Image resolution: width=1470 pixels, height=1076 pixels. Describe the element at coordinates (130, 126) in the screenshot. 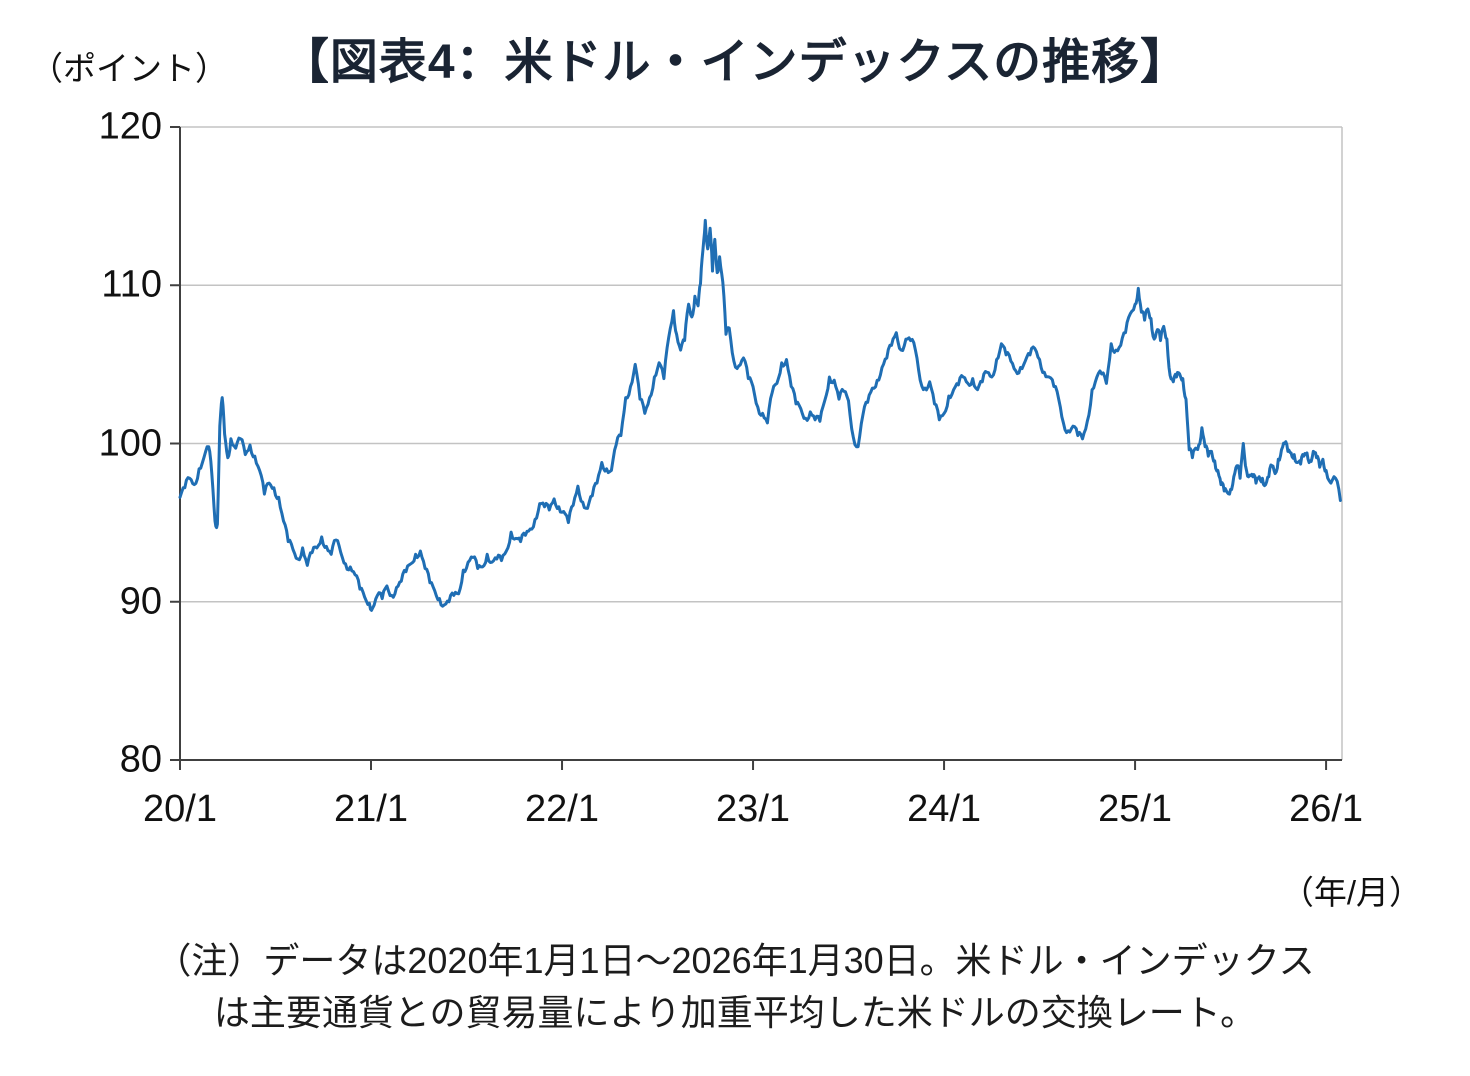

I see `y-tick-label: 120` at that location.